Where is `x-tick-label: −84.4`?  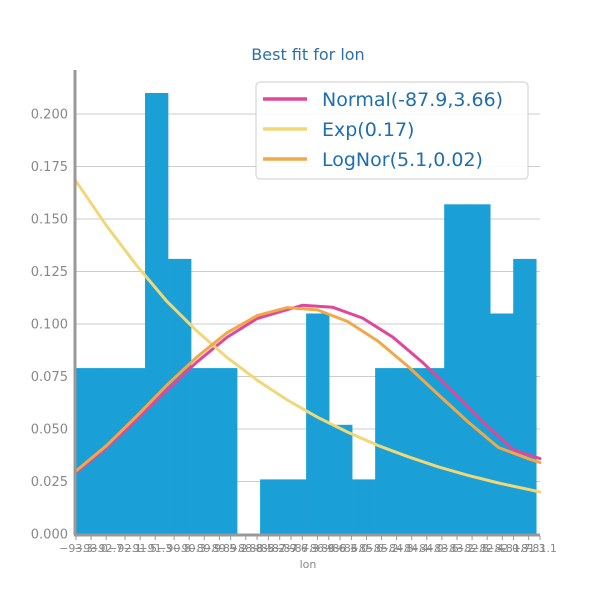 x-tick-label: −84.4 is located at coordinates (412, 548).